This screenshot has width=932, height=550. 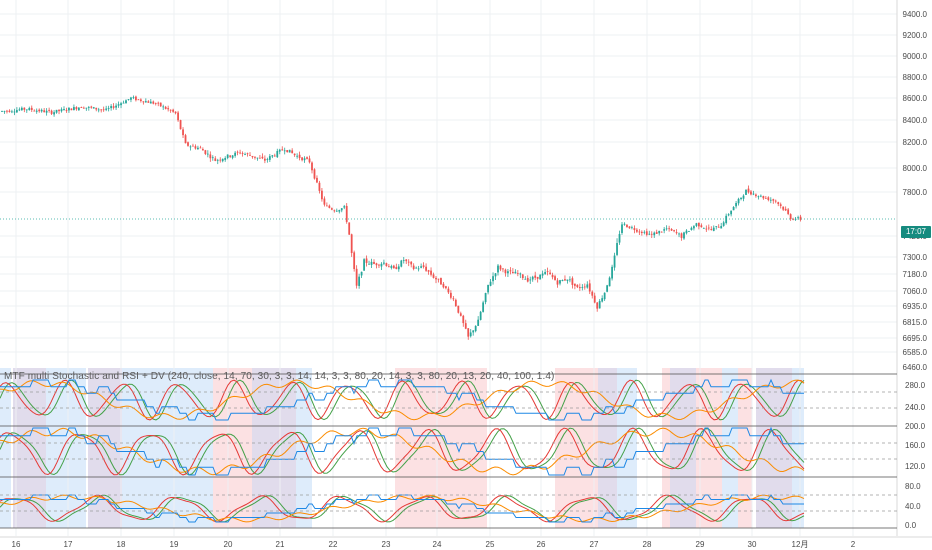 What do you see at coordinates (915, 322) in the screenshot?
I see `price-y-tick-label: 6815.0` at bounding box center [915, 322].